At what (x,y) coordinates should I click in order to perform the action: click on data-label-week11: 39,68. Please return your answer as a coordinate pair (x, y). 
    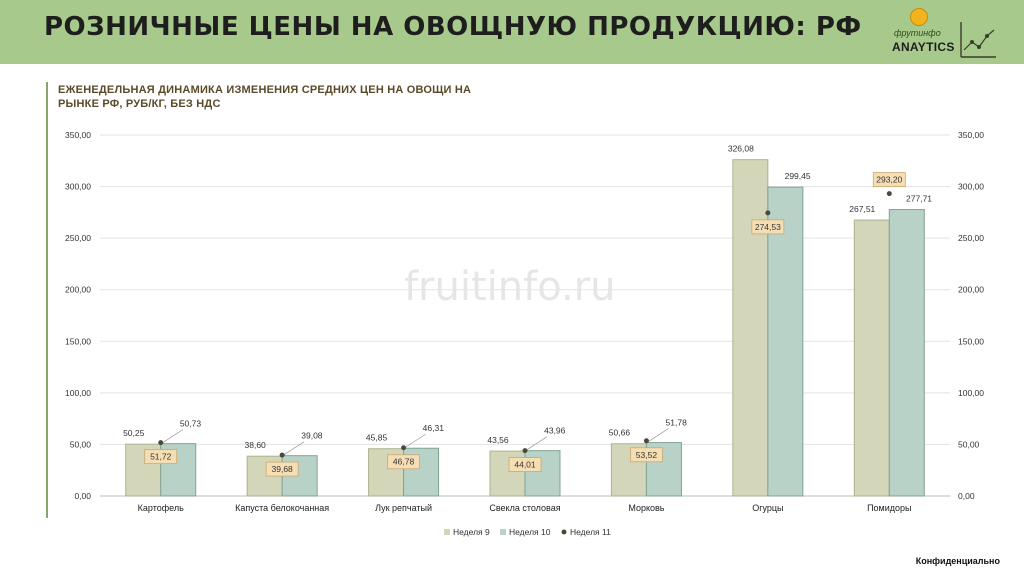
    Looking at the image, I should click on (283, 469).